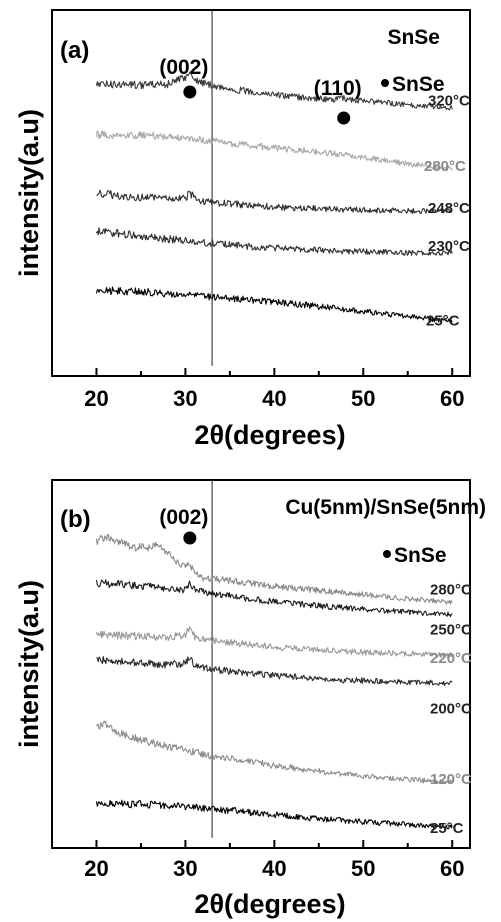 The image size is (501, 922). What do you see at coordinates (385, 507) in the screenshot?
I see `sample-label-b: Cu(5nm)/SnSe(5nm)` at bounding box center [385, 507].